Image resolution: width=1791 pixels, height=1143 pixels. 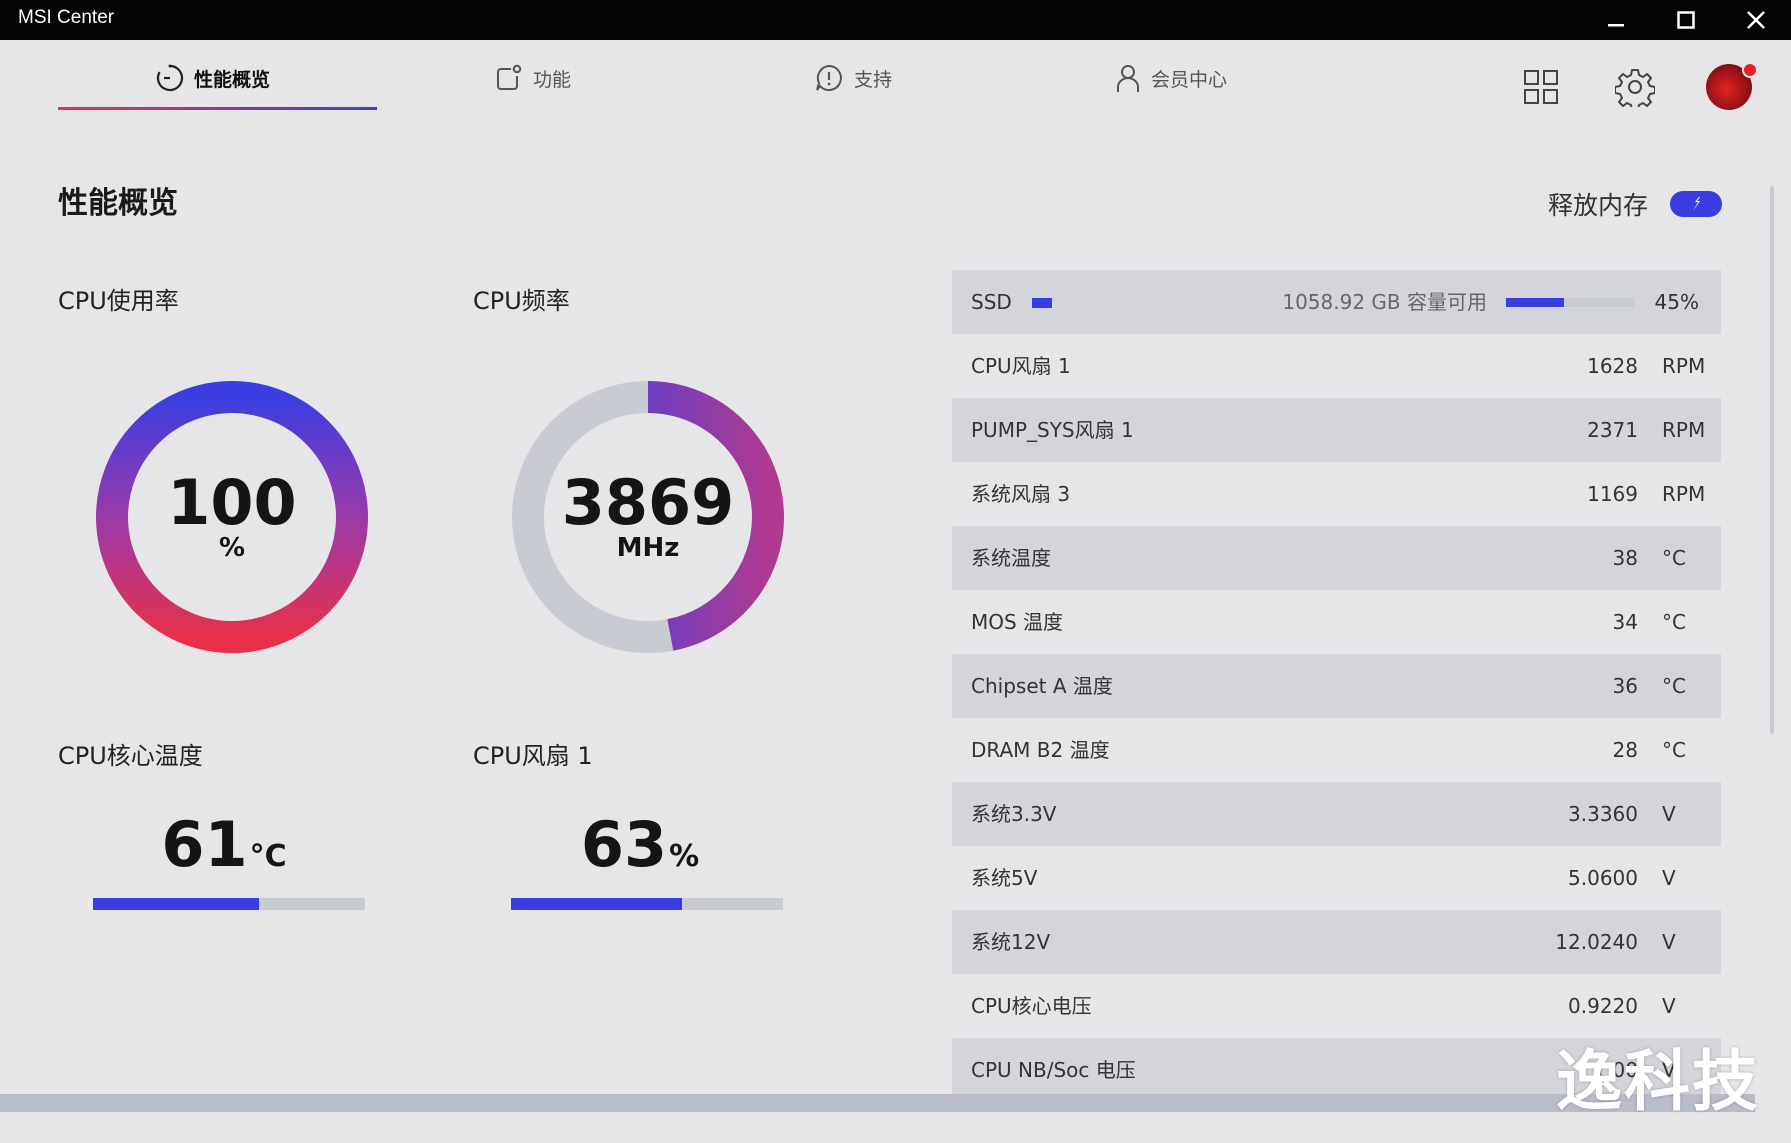 I want to click on sensor-name: PUMP_SYS风扇 1, so click(x=1052, y=430).